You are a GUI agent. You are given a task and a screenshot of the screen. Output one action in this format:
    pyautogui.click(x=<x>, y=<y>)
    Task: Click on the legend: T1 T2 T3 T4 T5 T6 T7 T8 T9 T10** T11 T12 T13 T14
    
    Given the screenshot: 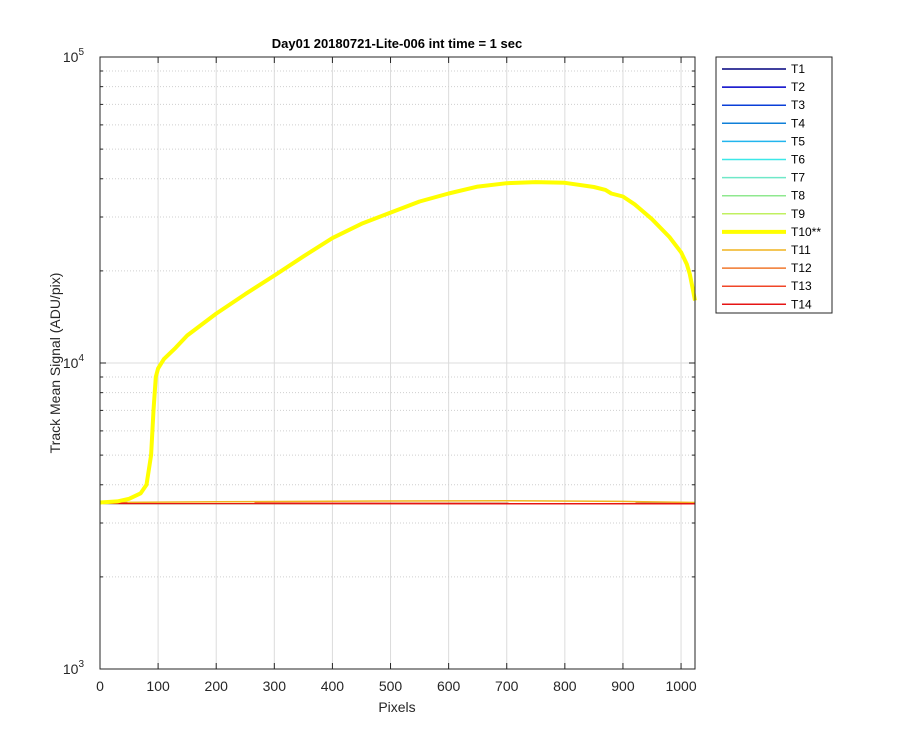 What is the action you would take?
    pyautogui.click(x=774, y=185)
    